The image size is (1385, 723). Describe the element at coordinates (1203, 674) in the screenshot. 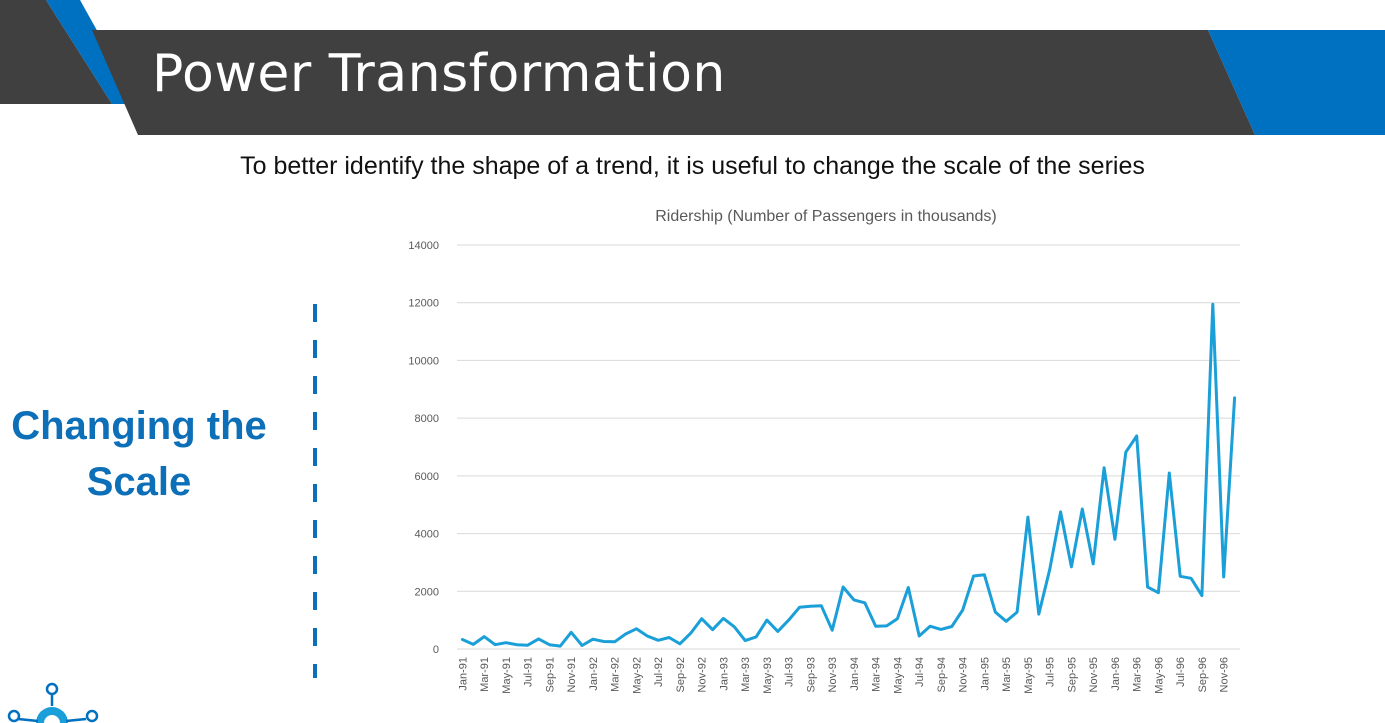

I see `x-tick-label: Sep-96` at that location.